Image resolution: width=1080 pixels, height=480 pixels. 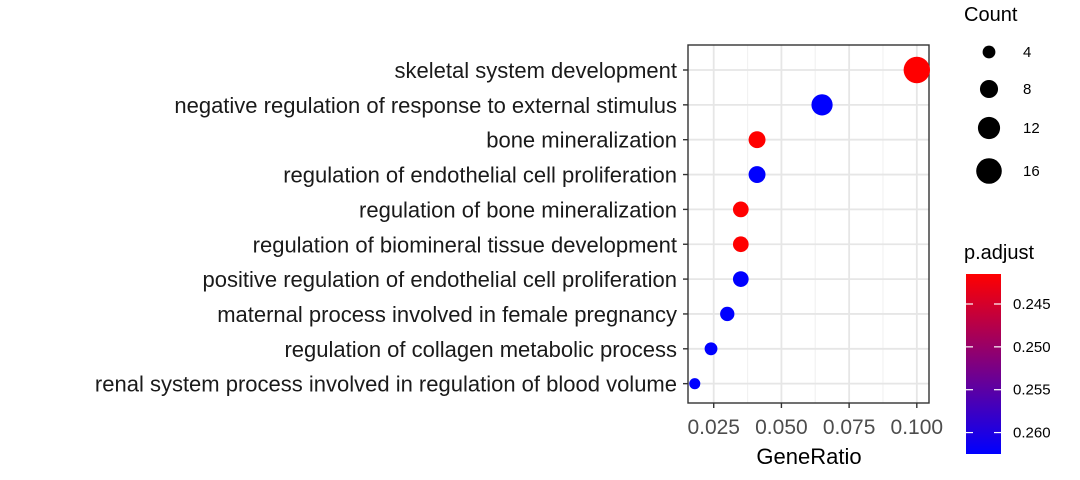 What do you see at coordinates (1032, 433) in the screenshot?
I see `color-legend-label: 0.260` at bounding box center [1032, 433].